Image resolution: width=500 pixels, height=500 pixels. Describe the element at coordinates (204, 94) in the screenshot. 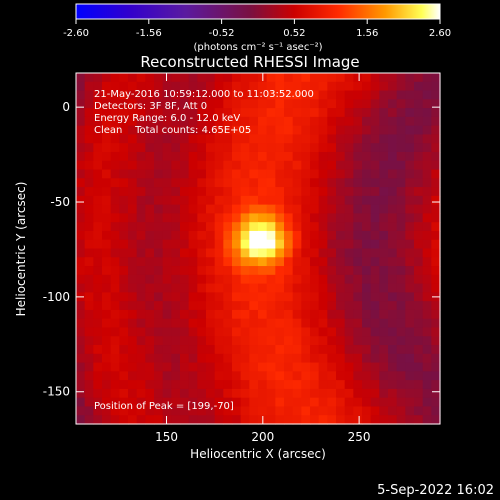

I see `annotation-line: 21-May-2016 10:59:12.000 to 11:03:52.000` at that location.